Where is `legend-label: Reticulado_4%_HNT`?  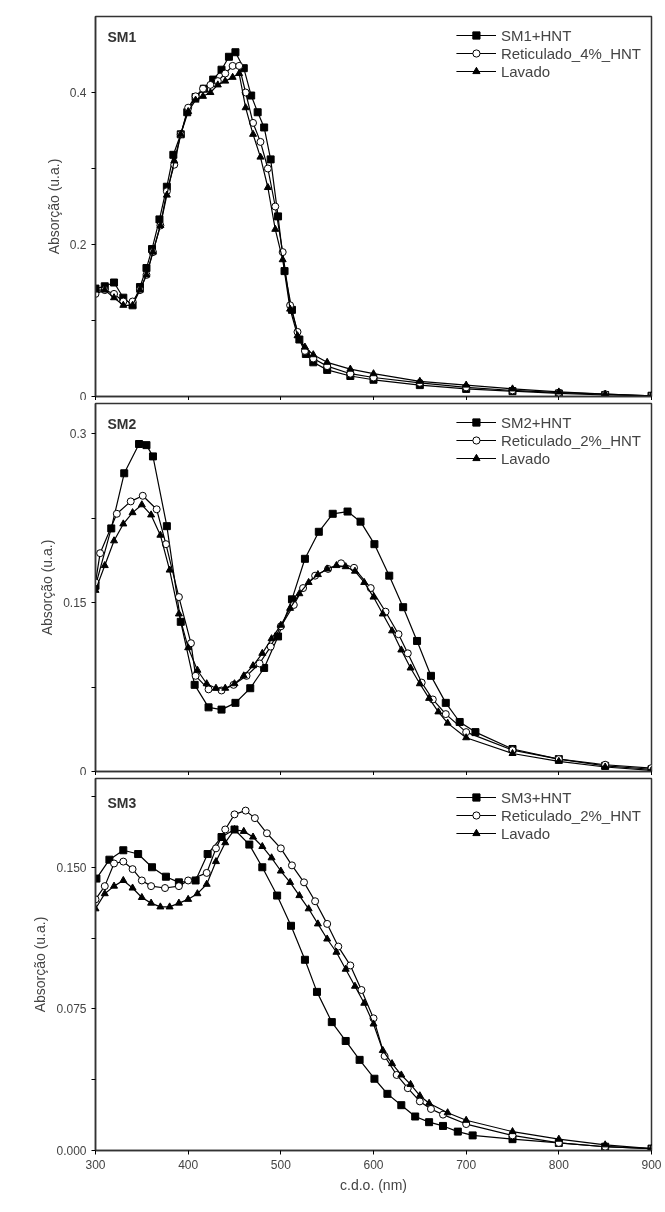
legend-label: Reticulado_4%_HNT is located at coordinates (570, 53).